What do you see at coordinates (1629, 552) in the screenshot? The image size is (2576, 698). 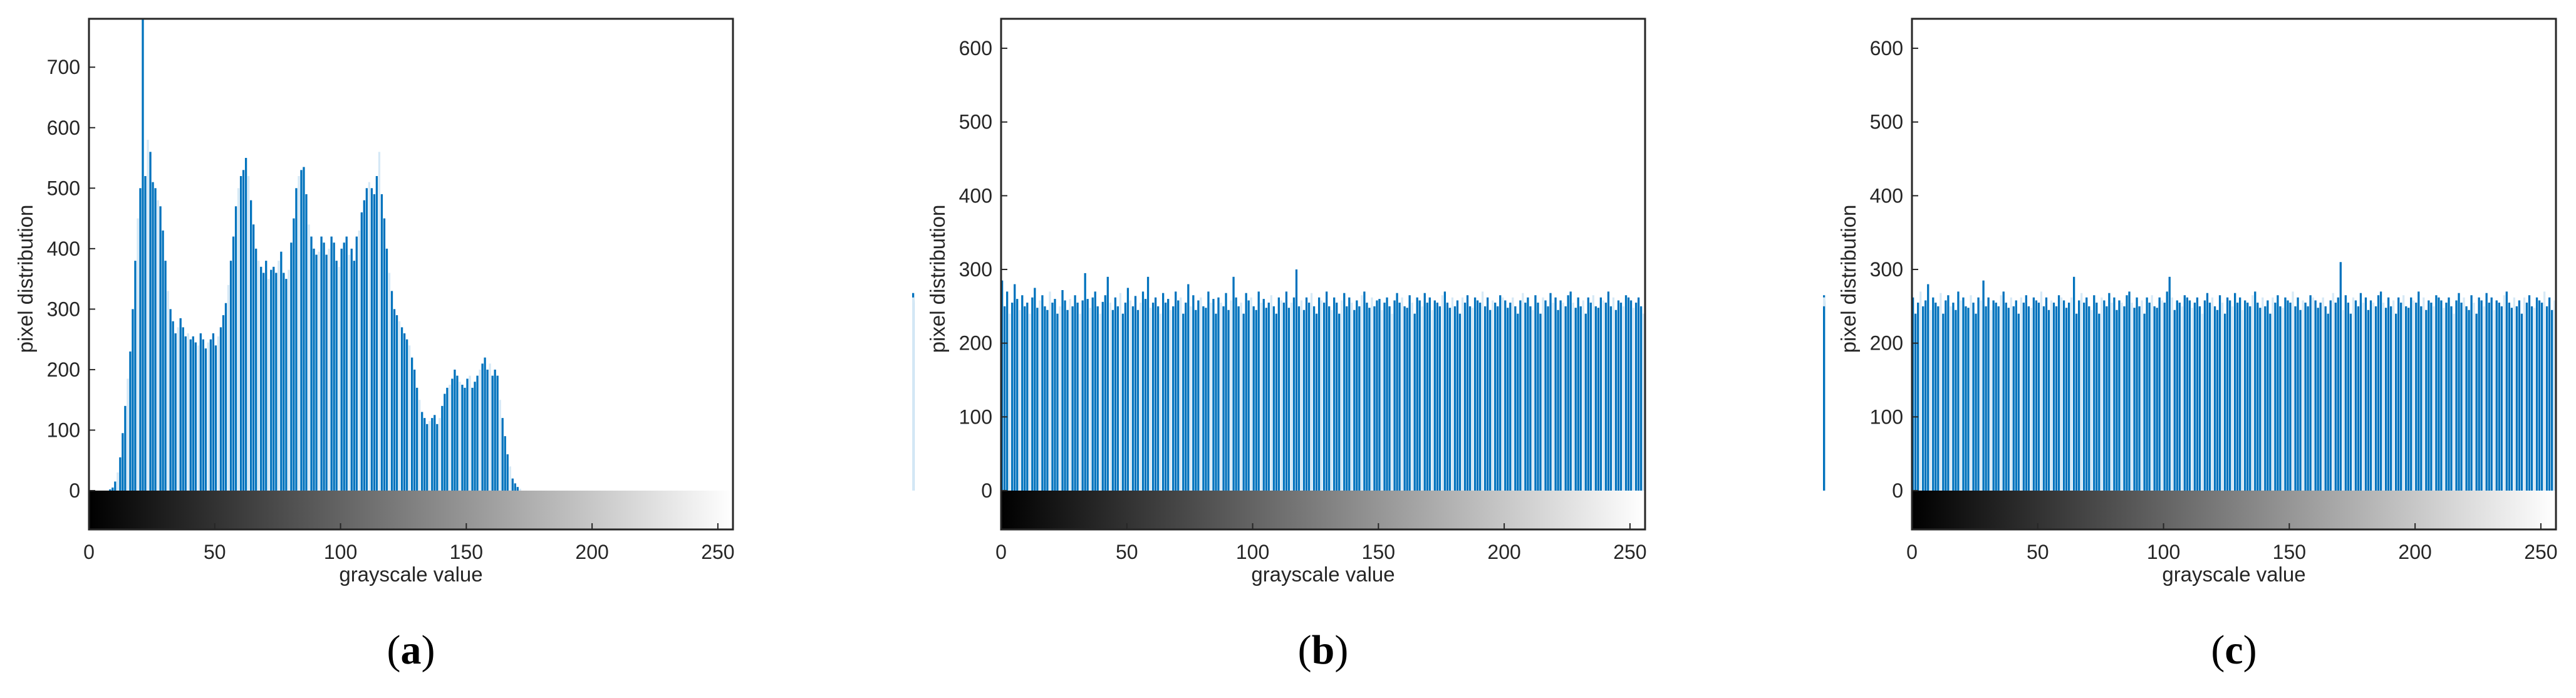 I see `x-tick-label-b-5: 250` at bounding box center [1629, 552].